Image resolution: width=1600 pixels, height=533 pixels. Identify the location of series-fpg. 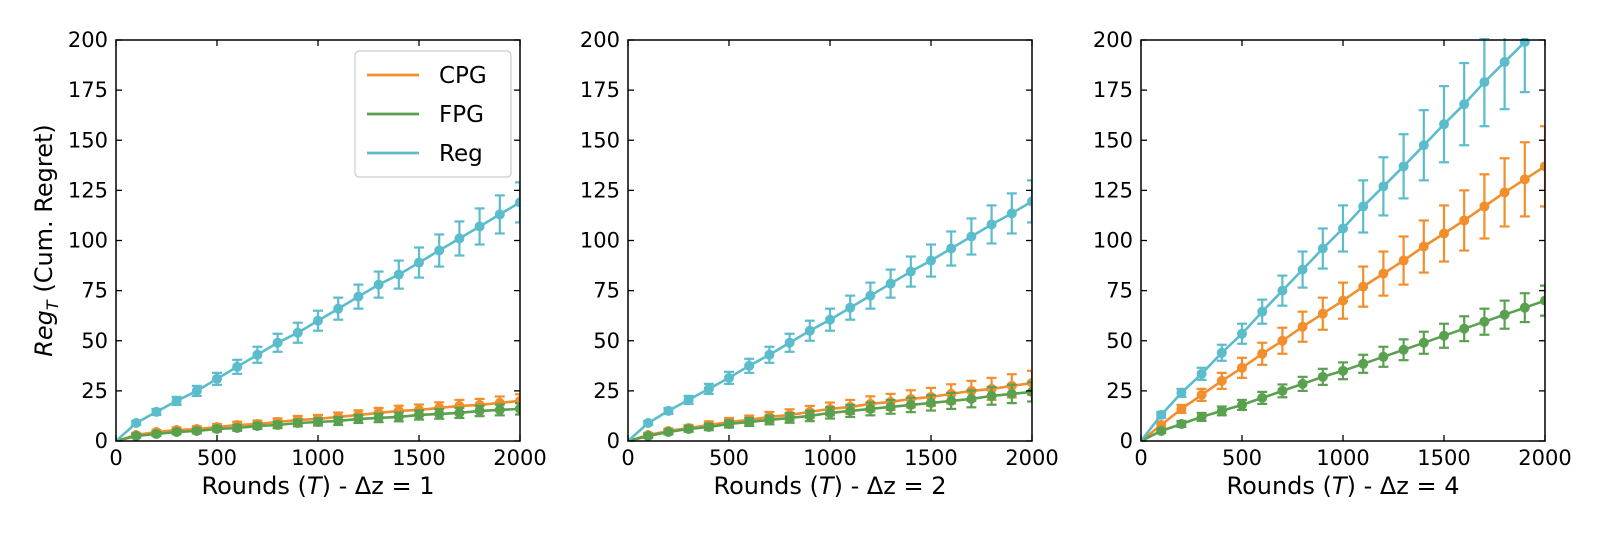
(318, 421).